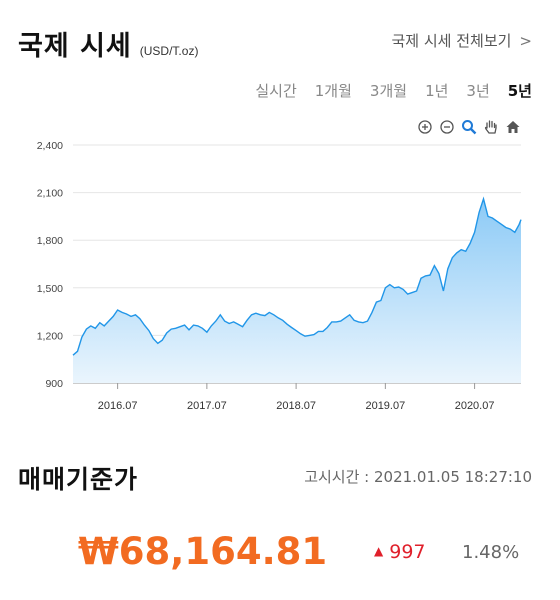  I want to click on notice-timestamp: 고시시간 : 2021.01.05 18:27:10, so click(418, 477).